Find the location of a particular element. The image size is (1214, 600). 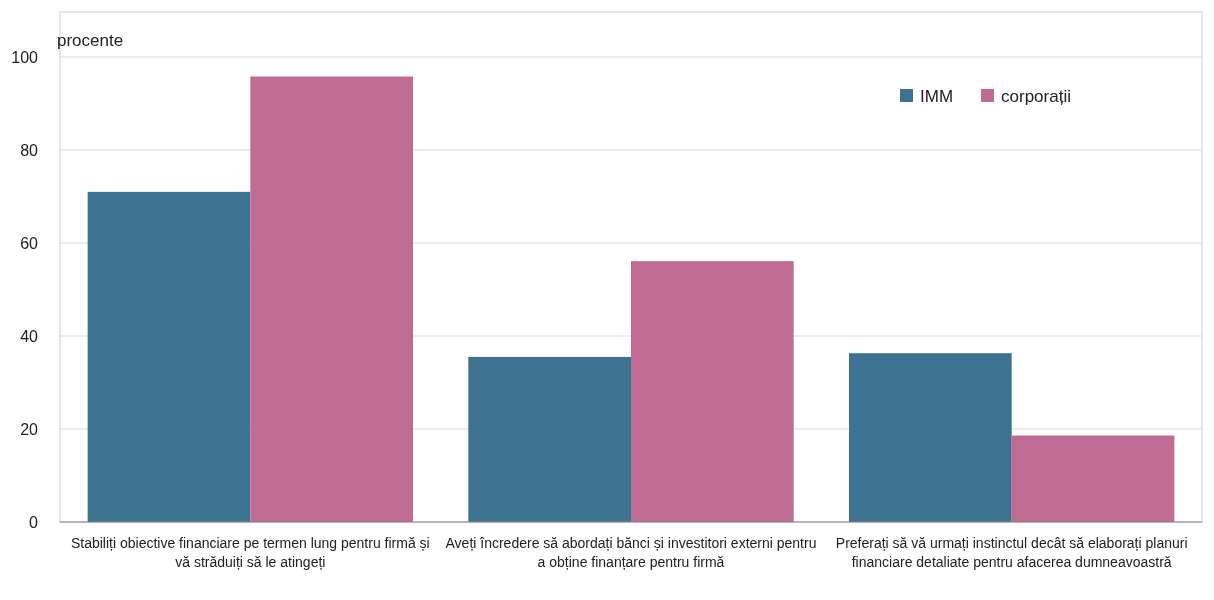

y-tick-label: 0 is located at coordinates (34, 522).